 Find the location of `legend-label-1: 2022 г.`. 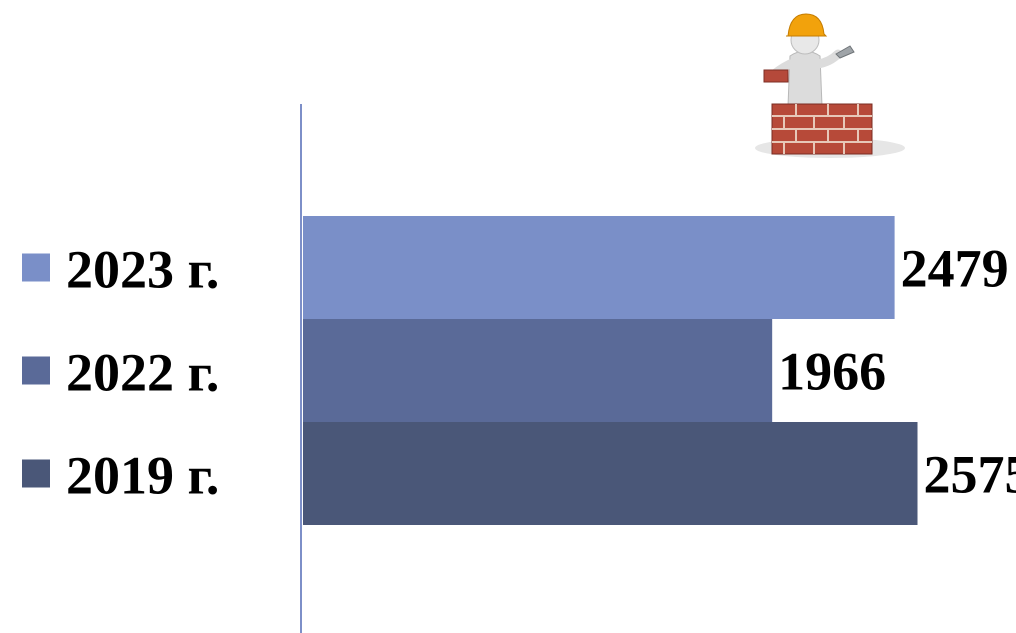

legend-label-1: 2022 г. is located at coordinates (142, 373).